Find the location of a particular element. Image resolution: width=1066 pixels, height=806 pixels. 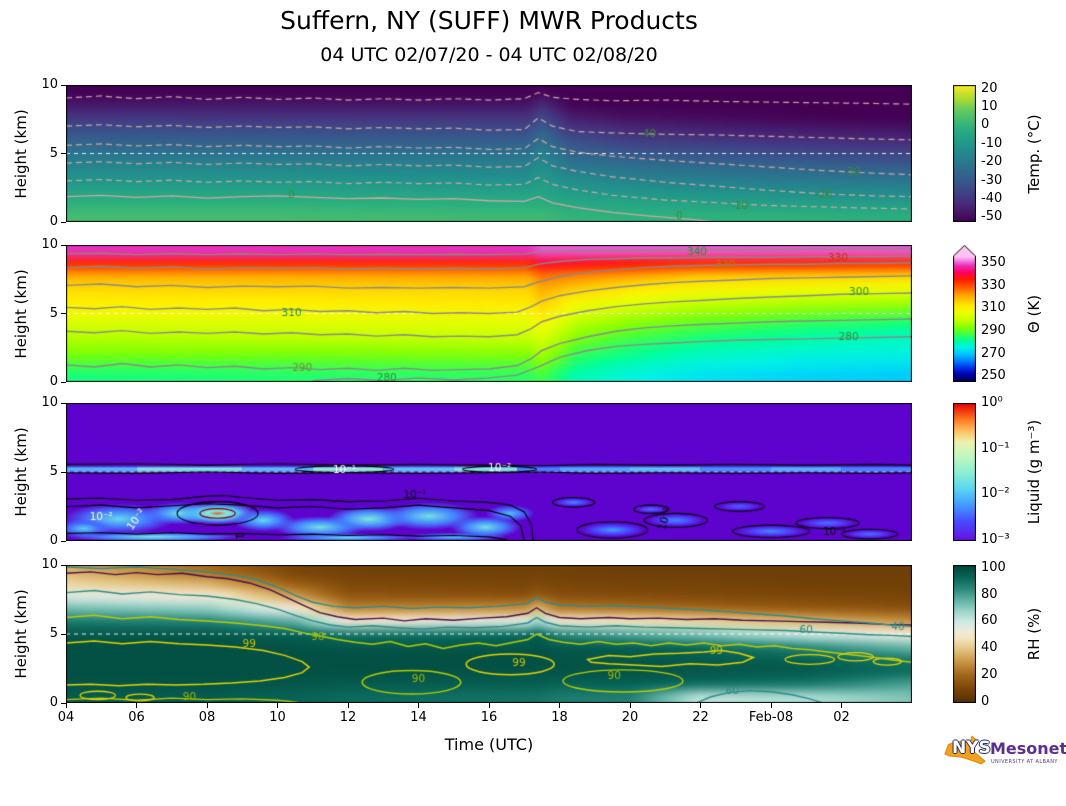

logo-nys-text: NYS is located at coordinates (971, 748).